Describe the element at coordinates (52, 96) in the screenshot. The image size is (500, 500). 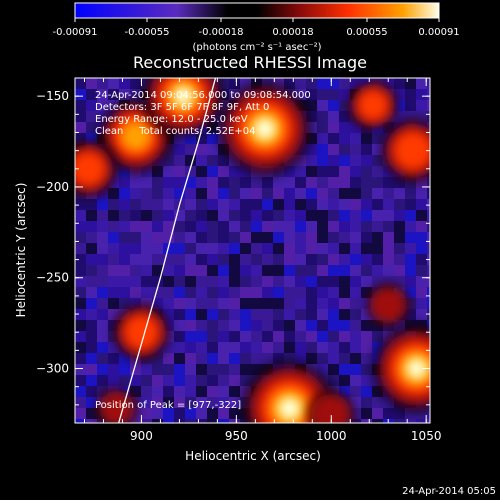
I see `y-tick-label: −150` at that location.